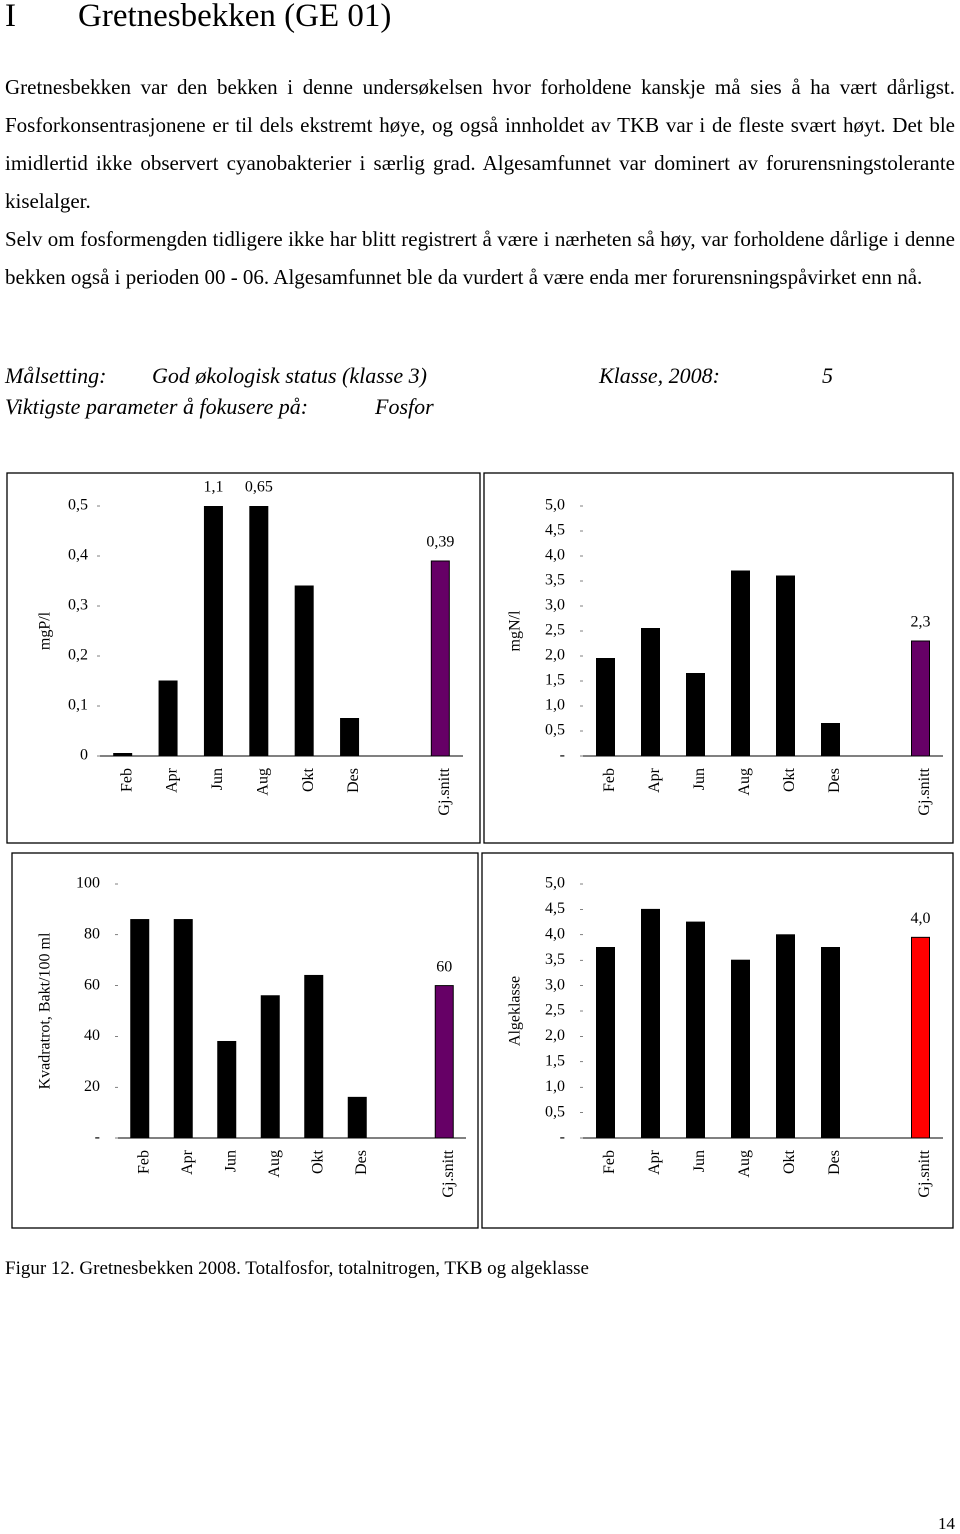 The width and height of the screenshot is (960, 1534). I want to click on value-label: 0,65, so click(259, 487).